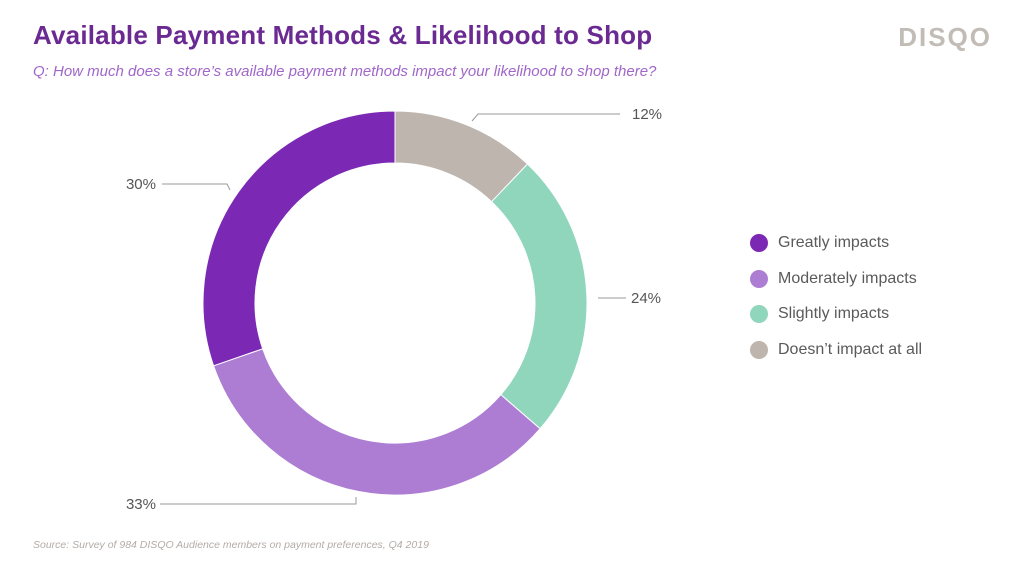 This screenshot has width=1024, height=576. I want to click on data-label: 24%, so click(646, 298).